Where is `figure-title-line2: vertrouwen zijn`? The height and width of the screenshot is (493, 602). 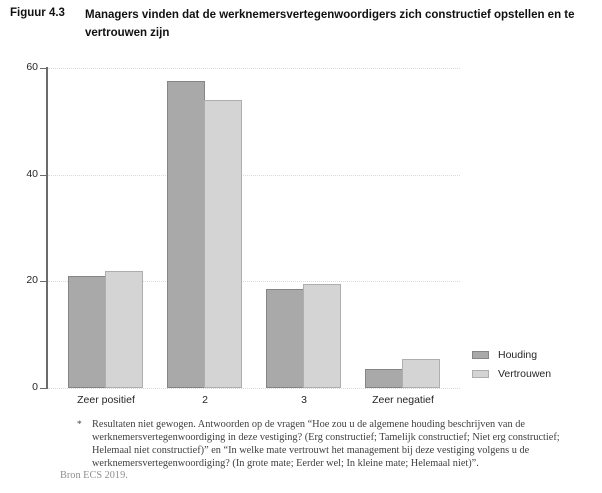 figure-title-line2: vertrouwen zijn is located at coordinates (127, 32).